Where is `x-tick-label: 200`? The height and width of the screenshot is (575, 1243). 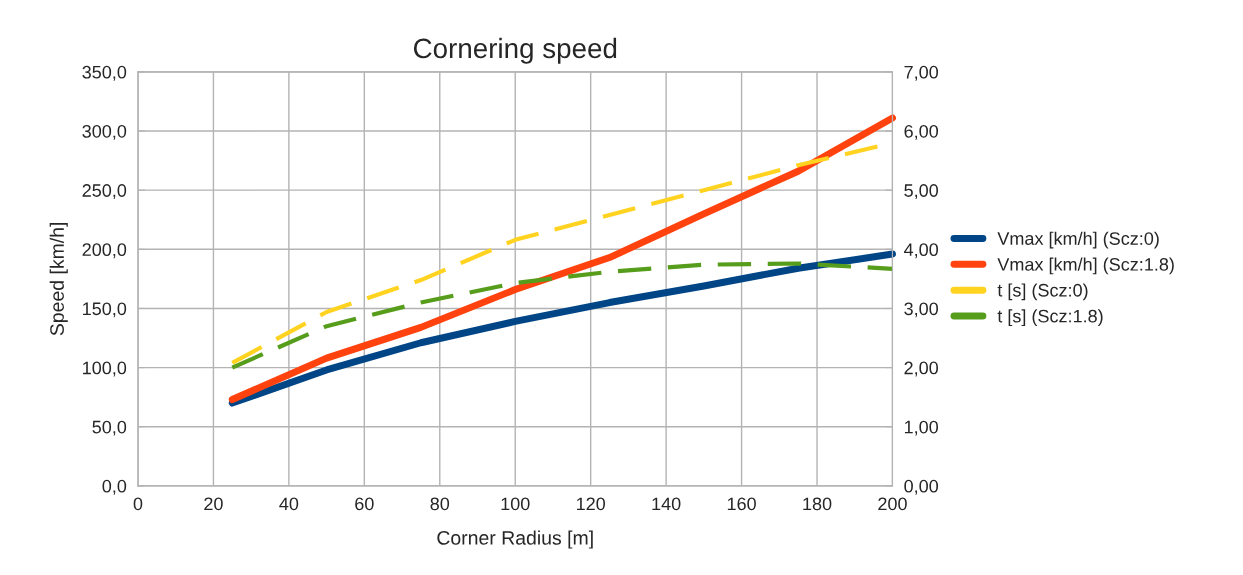 x-tick-label: 200 is located at coordinates (892, 504).